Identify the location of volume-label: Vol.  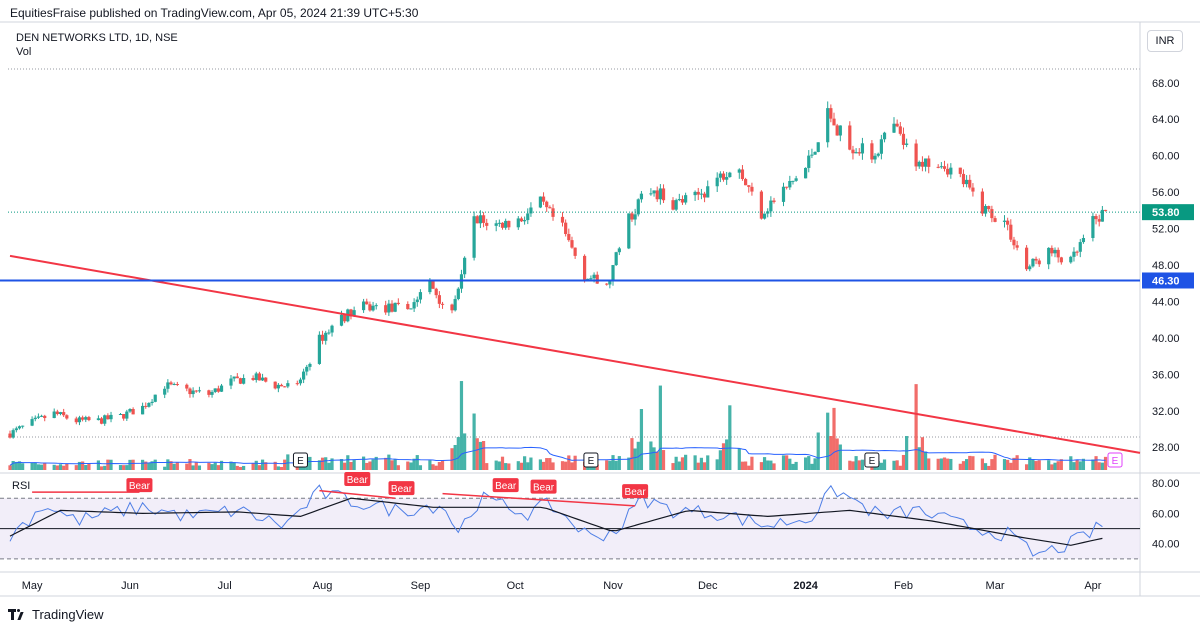
(24, 52).